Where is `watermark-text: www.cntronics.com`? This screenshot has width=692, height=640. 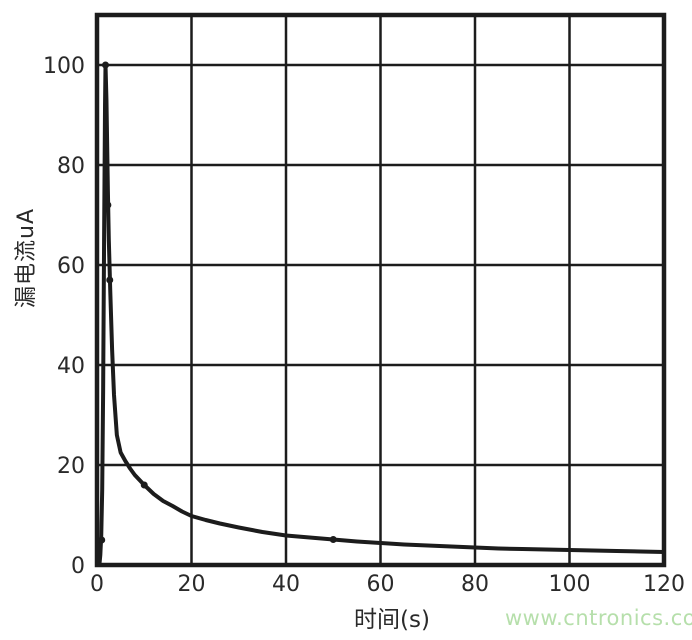 watermark-text: www.cntronics.com is located at coordinates (598, 618).